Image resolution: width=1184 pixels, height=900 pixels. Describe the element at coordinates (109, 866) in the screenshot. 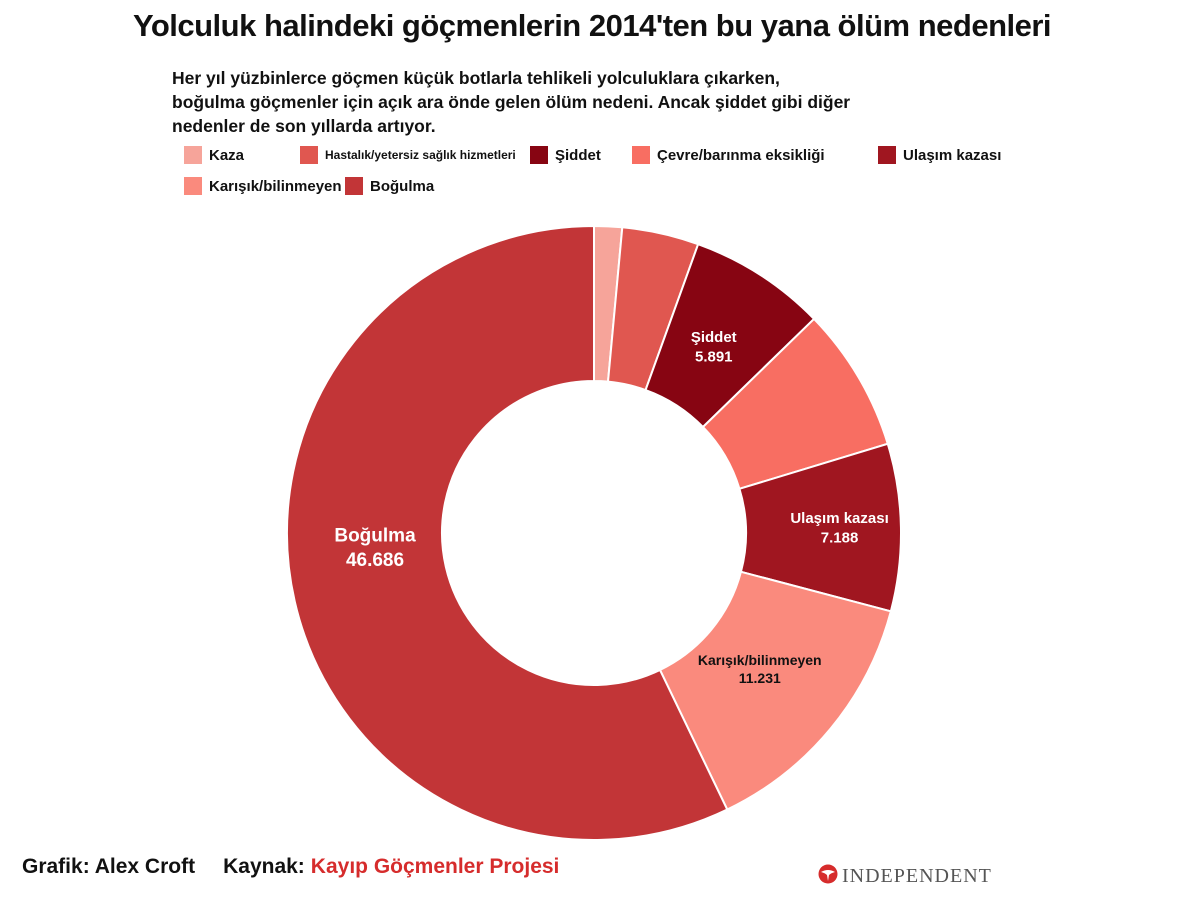

I see `credit: Grafik: Alex Croft` at that location.